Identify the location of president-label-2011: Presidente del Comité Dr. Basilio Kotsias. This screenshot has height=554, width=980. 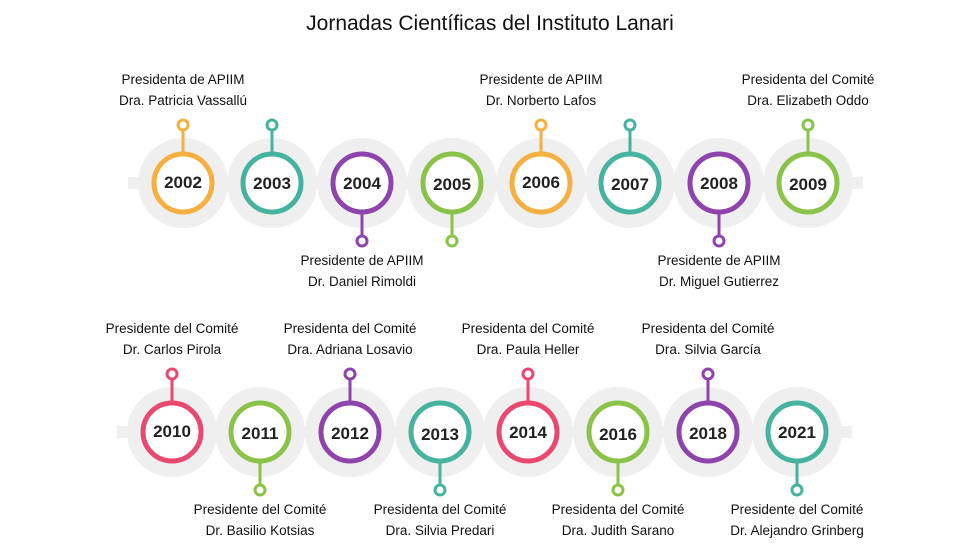
(260, 520).